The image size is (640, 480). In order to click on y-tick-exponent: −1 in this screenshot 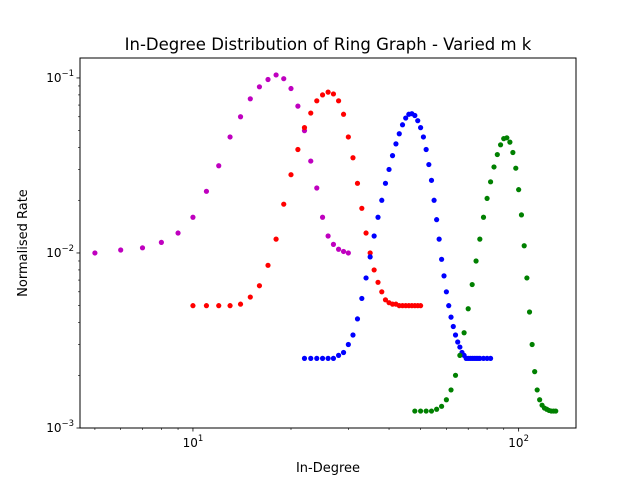, I will do `click(67, 74)`.